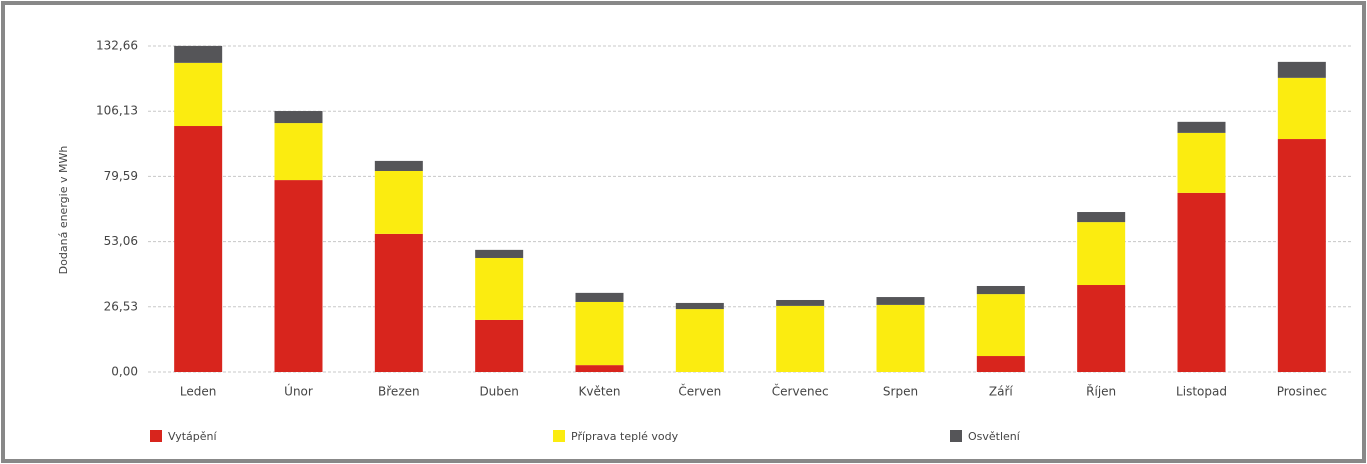 The image size is (1367, 464). What do you see at coordinates (1201, 392) in the screenshot?
I see `x-tick-label: Listopad` at bounding box center [1201, 392].